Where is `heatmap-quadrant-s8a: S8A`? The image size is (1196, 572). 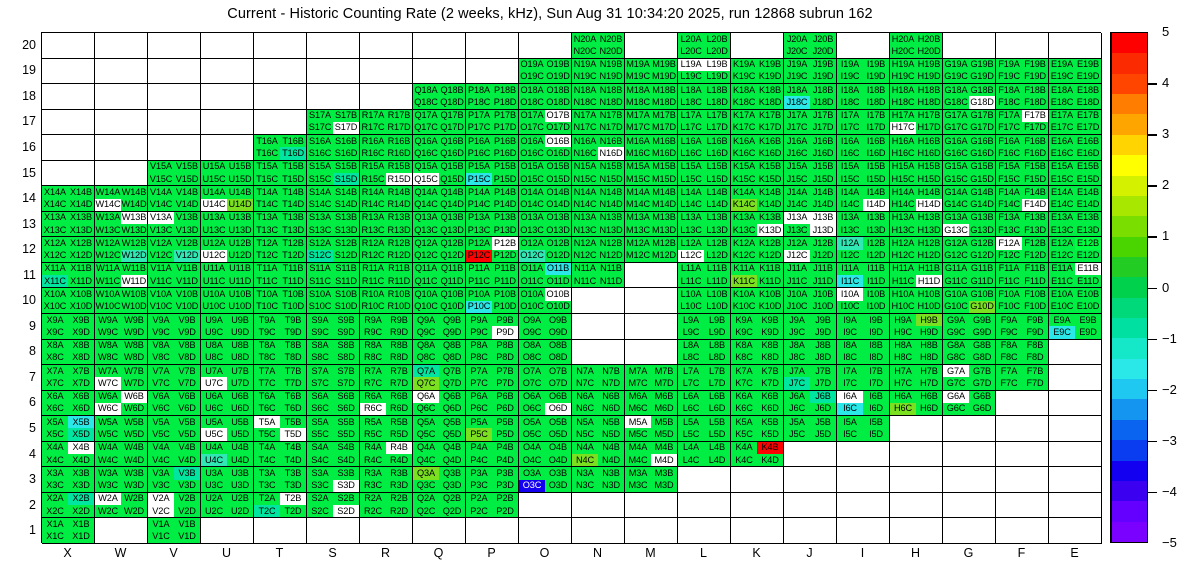
heatmap-quadrant-s8a: S8A is located at coordinates (320, 345).